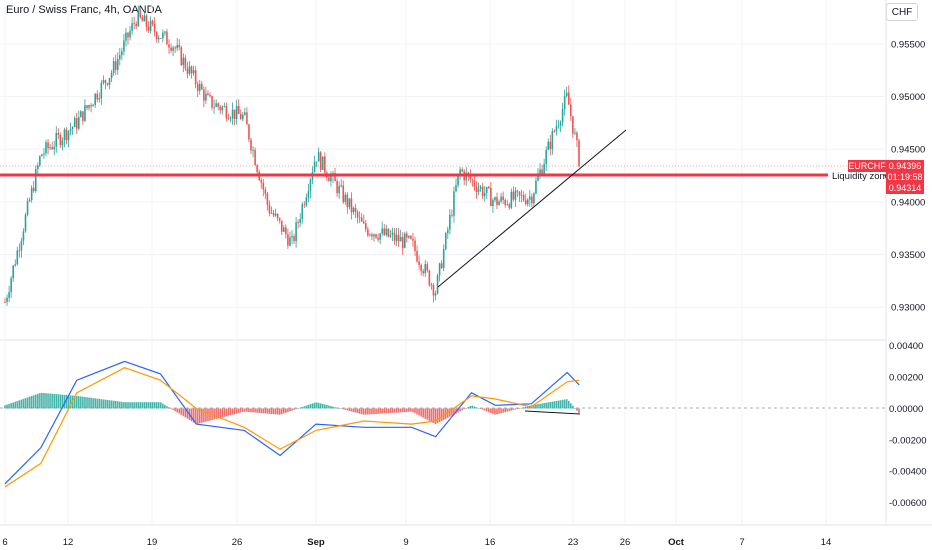 This screenshot has width=932, height=550. What do you see at coordinates (908, 150) in the screenshot?
I see `price-tick-label: 0.94500` at bounding box center [908, 150].